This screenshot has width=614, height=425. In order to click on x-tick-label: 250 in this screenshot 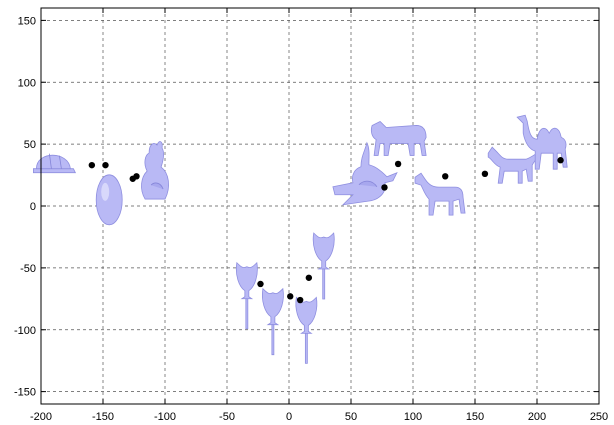, I will do `click(599, 417)`.